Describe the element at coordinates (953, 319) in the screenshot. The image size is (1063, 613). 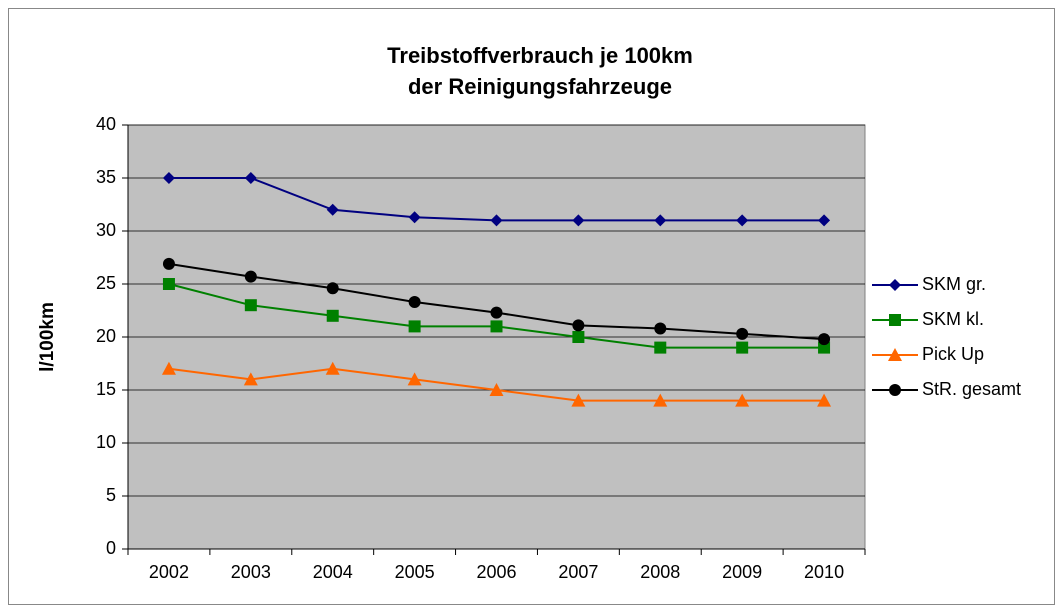
I see `legend-label: SKM kl.` at that location.